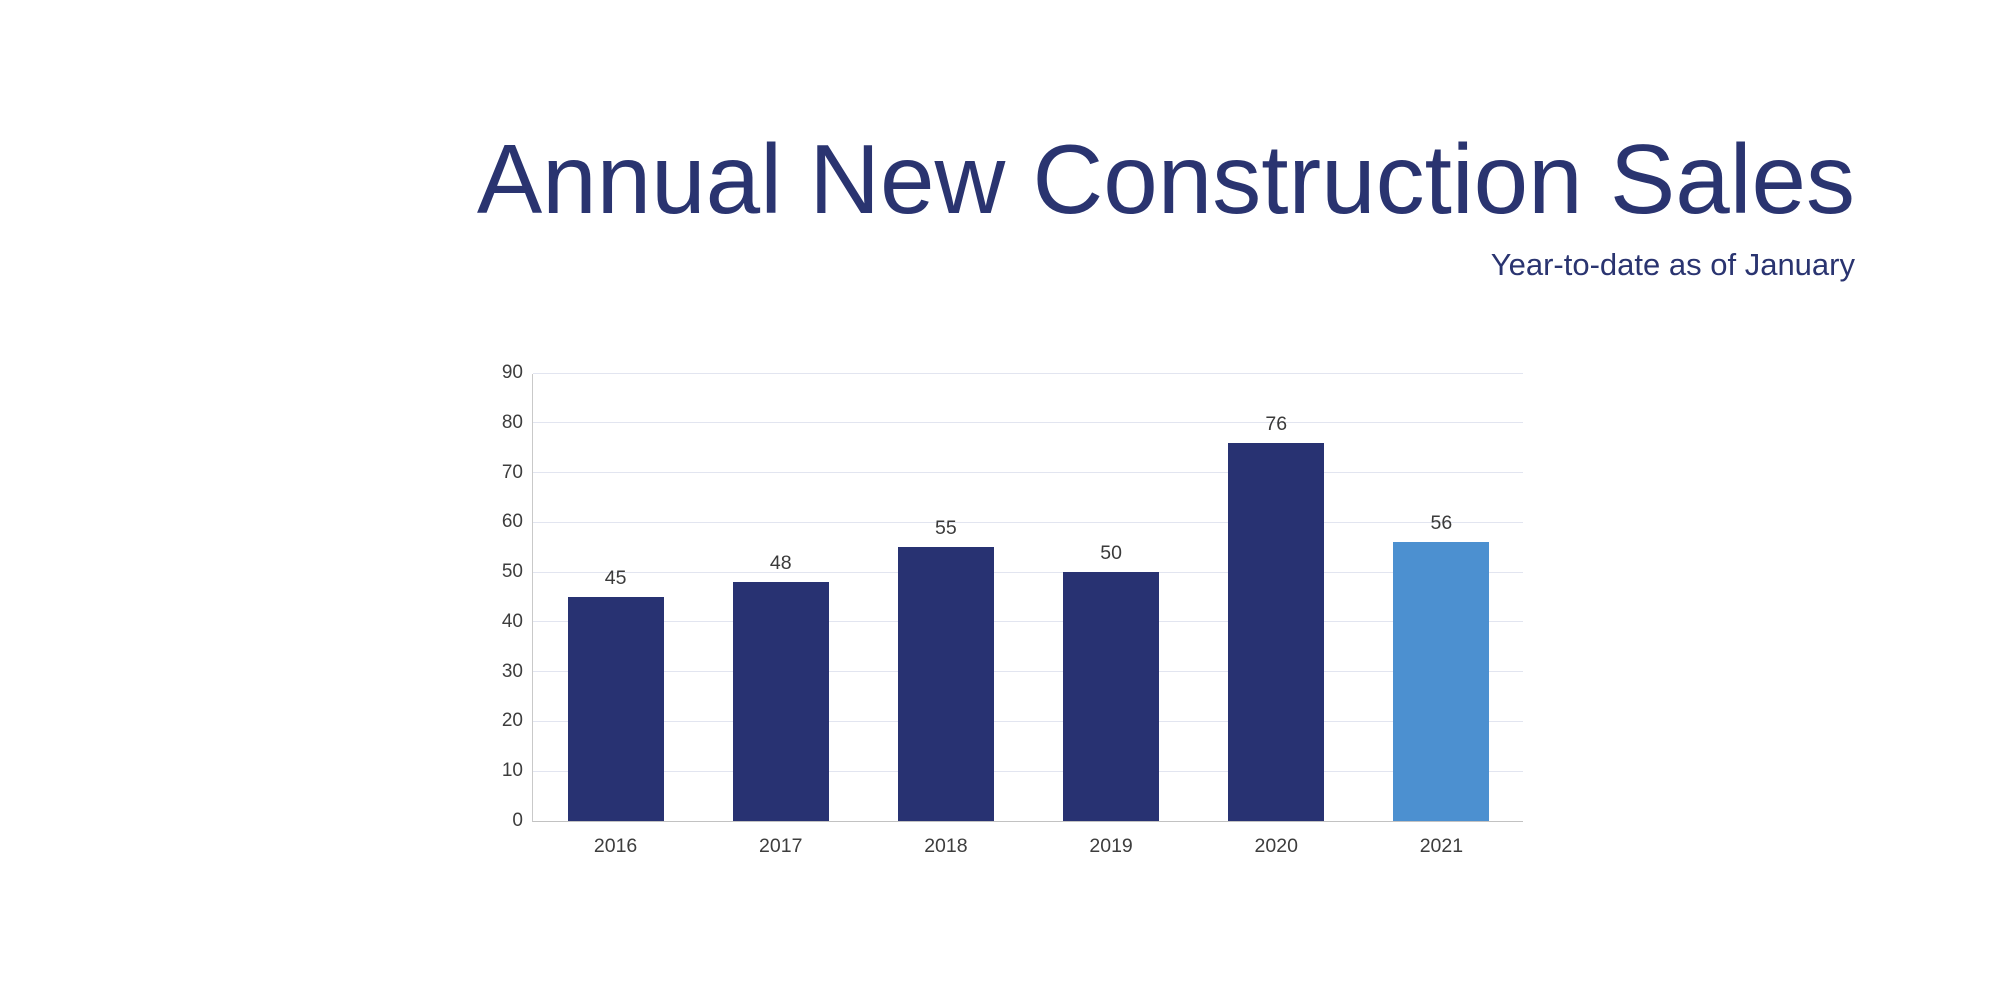 Image resolution: width=2000 pixels, height=1000 pixels. I want to click on bar-2020, so click(1276, 631).